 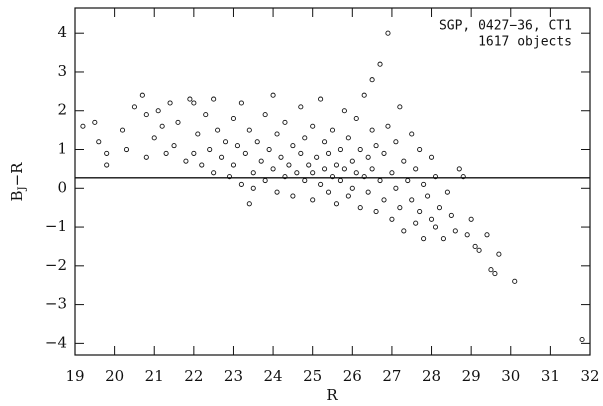 I want to click on y-tick-label: 2, so click(x=62, y=110).